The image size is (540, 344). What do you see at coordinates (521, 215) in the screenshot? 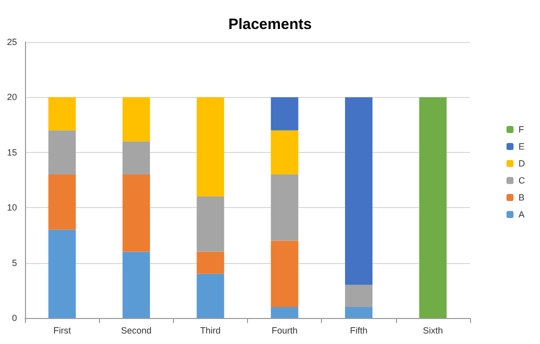
I see `legend-label: A` at bounding box center [521, 215].